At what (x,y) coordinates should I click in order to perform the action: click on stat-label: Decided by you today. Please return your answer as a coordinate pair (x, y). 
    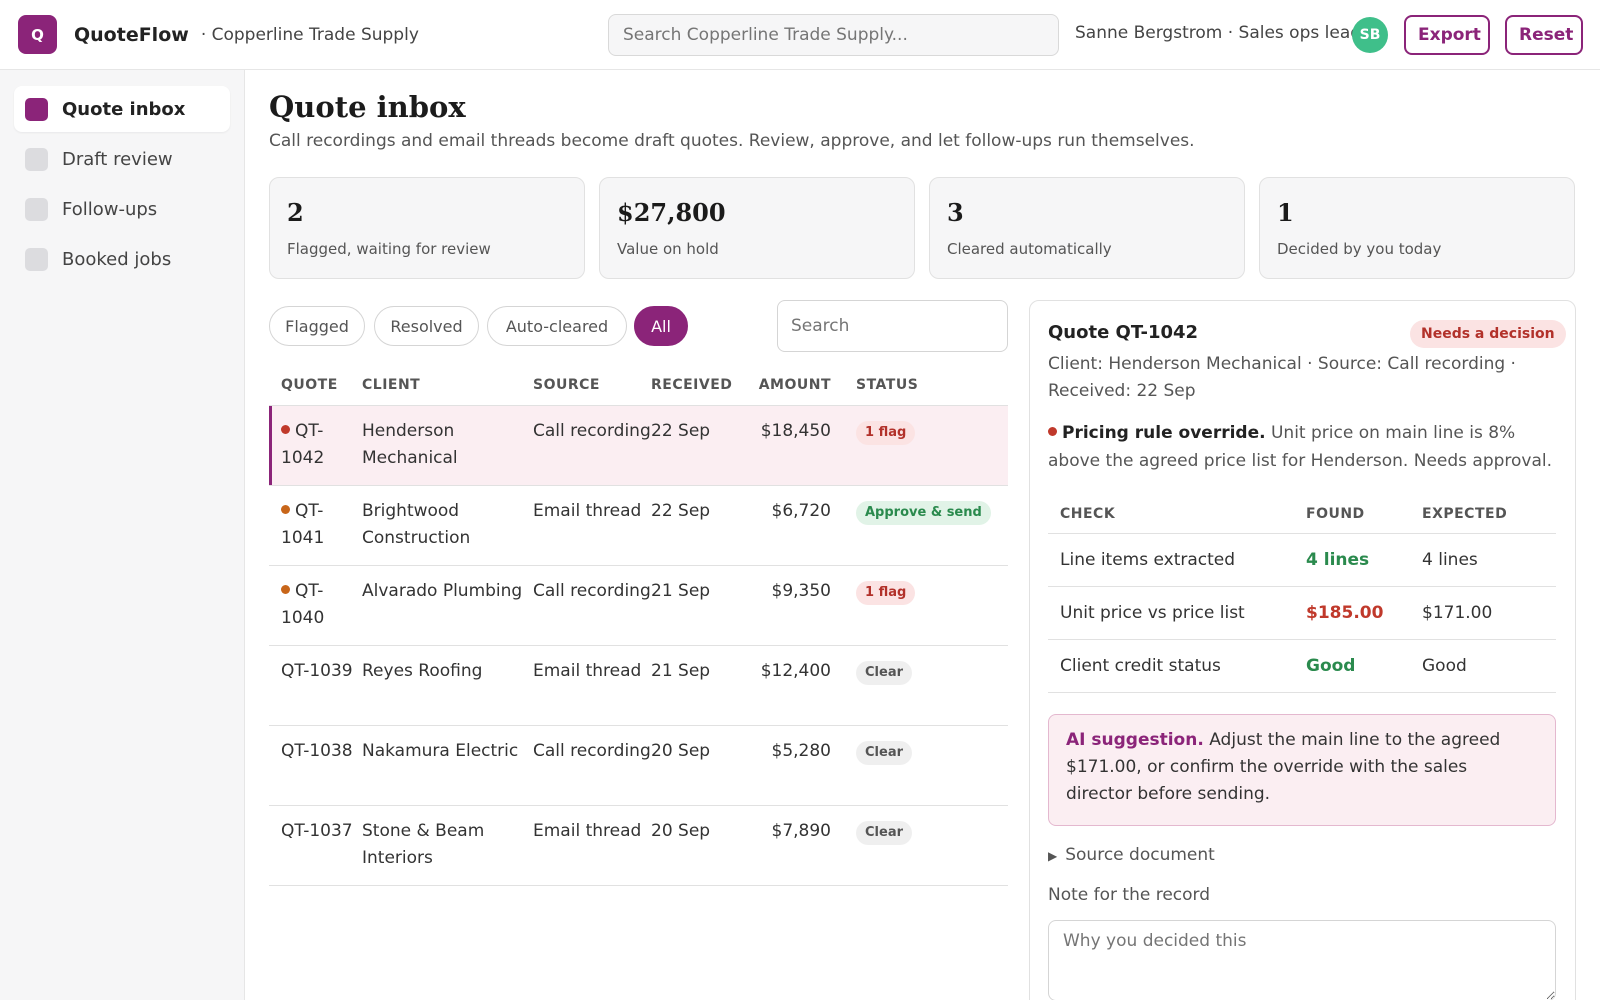
    Looking at the image, I should click on (1359, 249).